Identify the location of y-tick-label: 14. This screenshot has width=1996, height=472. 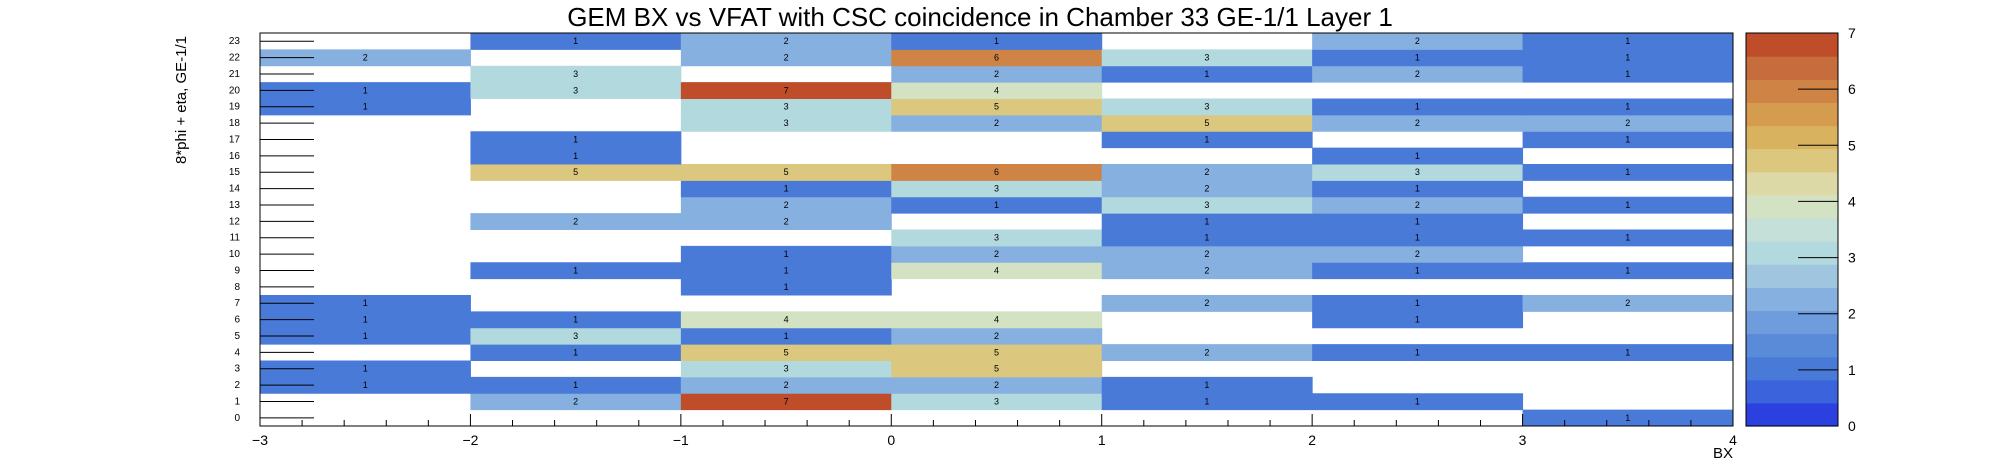
(235, 189).